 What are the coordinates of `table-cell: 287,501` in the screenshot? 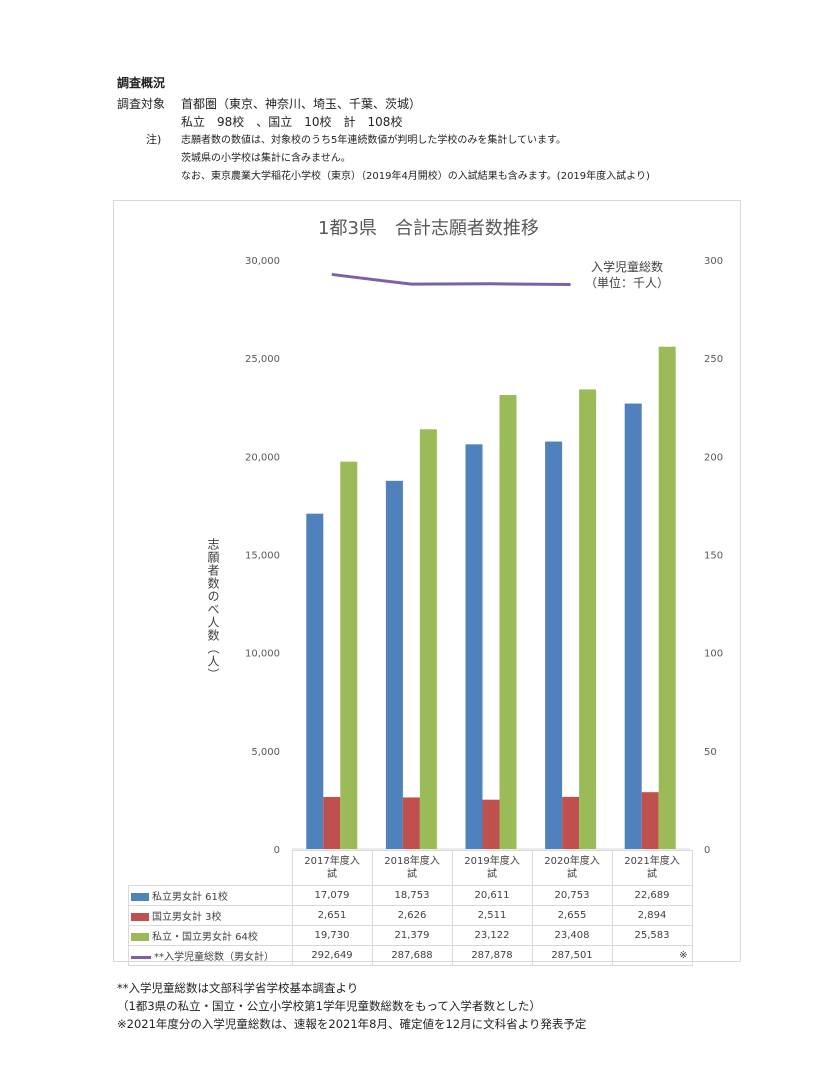 It's located at (572, 955).